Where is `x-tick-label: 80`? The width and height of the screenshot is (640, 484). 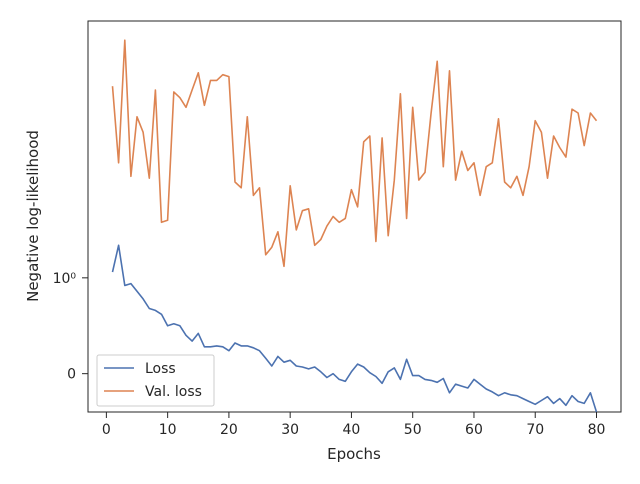 x-tick-label: 80 is located at coordinates (597, 430).